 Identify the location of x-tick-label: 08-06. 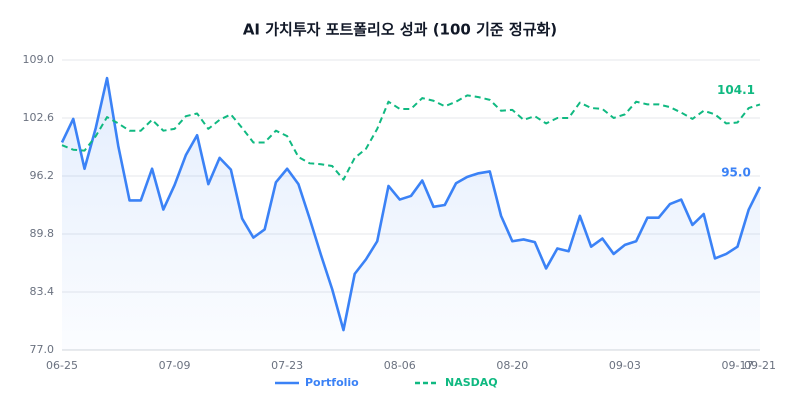
(400, 365).